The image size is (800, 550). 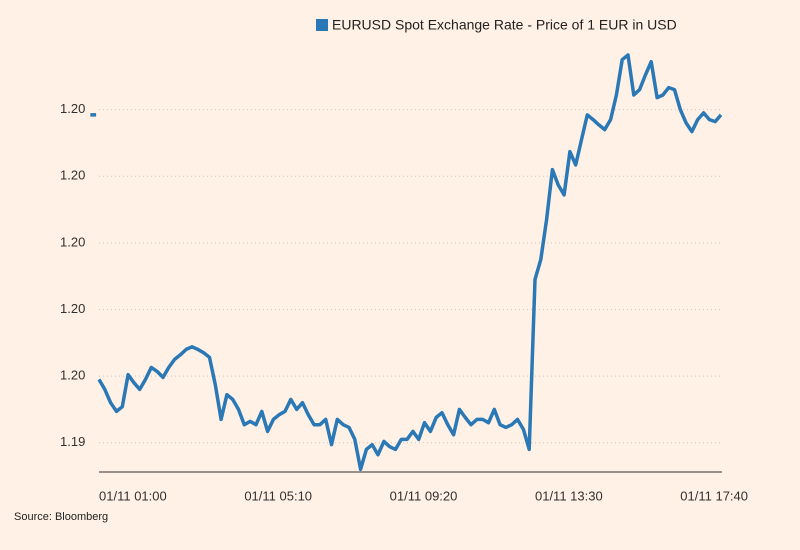 What do you see at coordinates (569, 495) in the screenshot?
I see `x-tick-label: 01/11 13:30` at bounding box center [569, 495].